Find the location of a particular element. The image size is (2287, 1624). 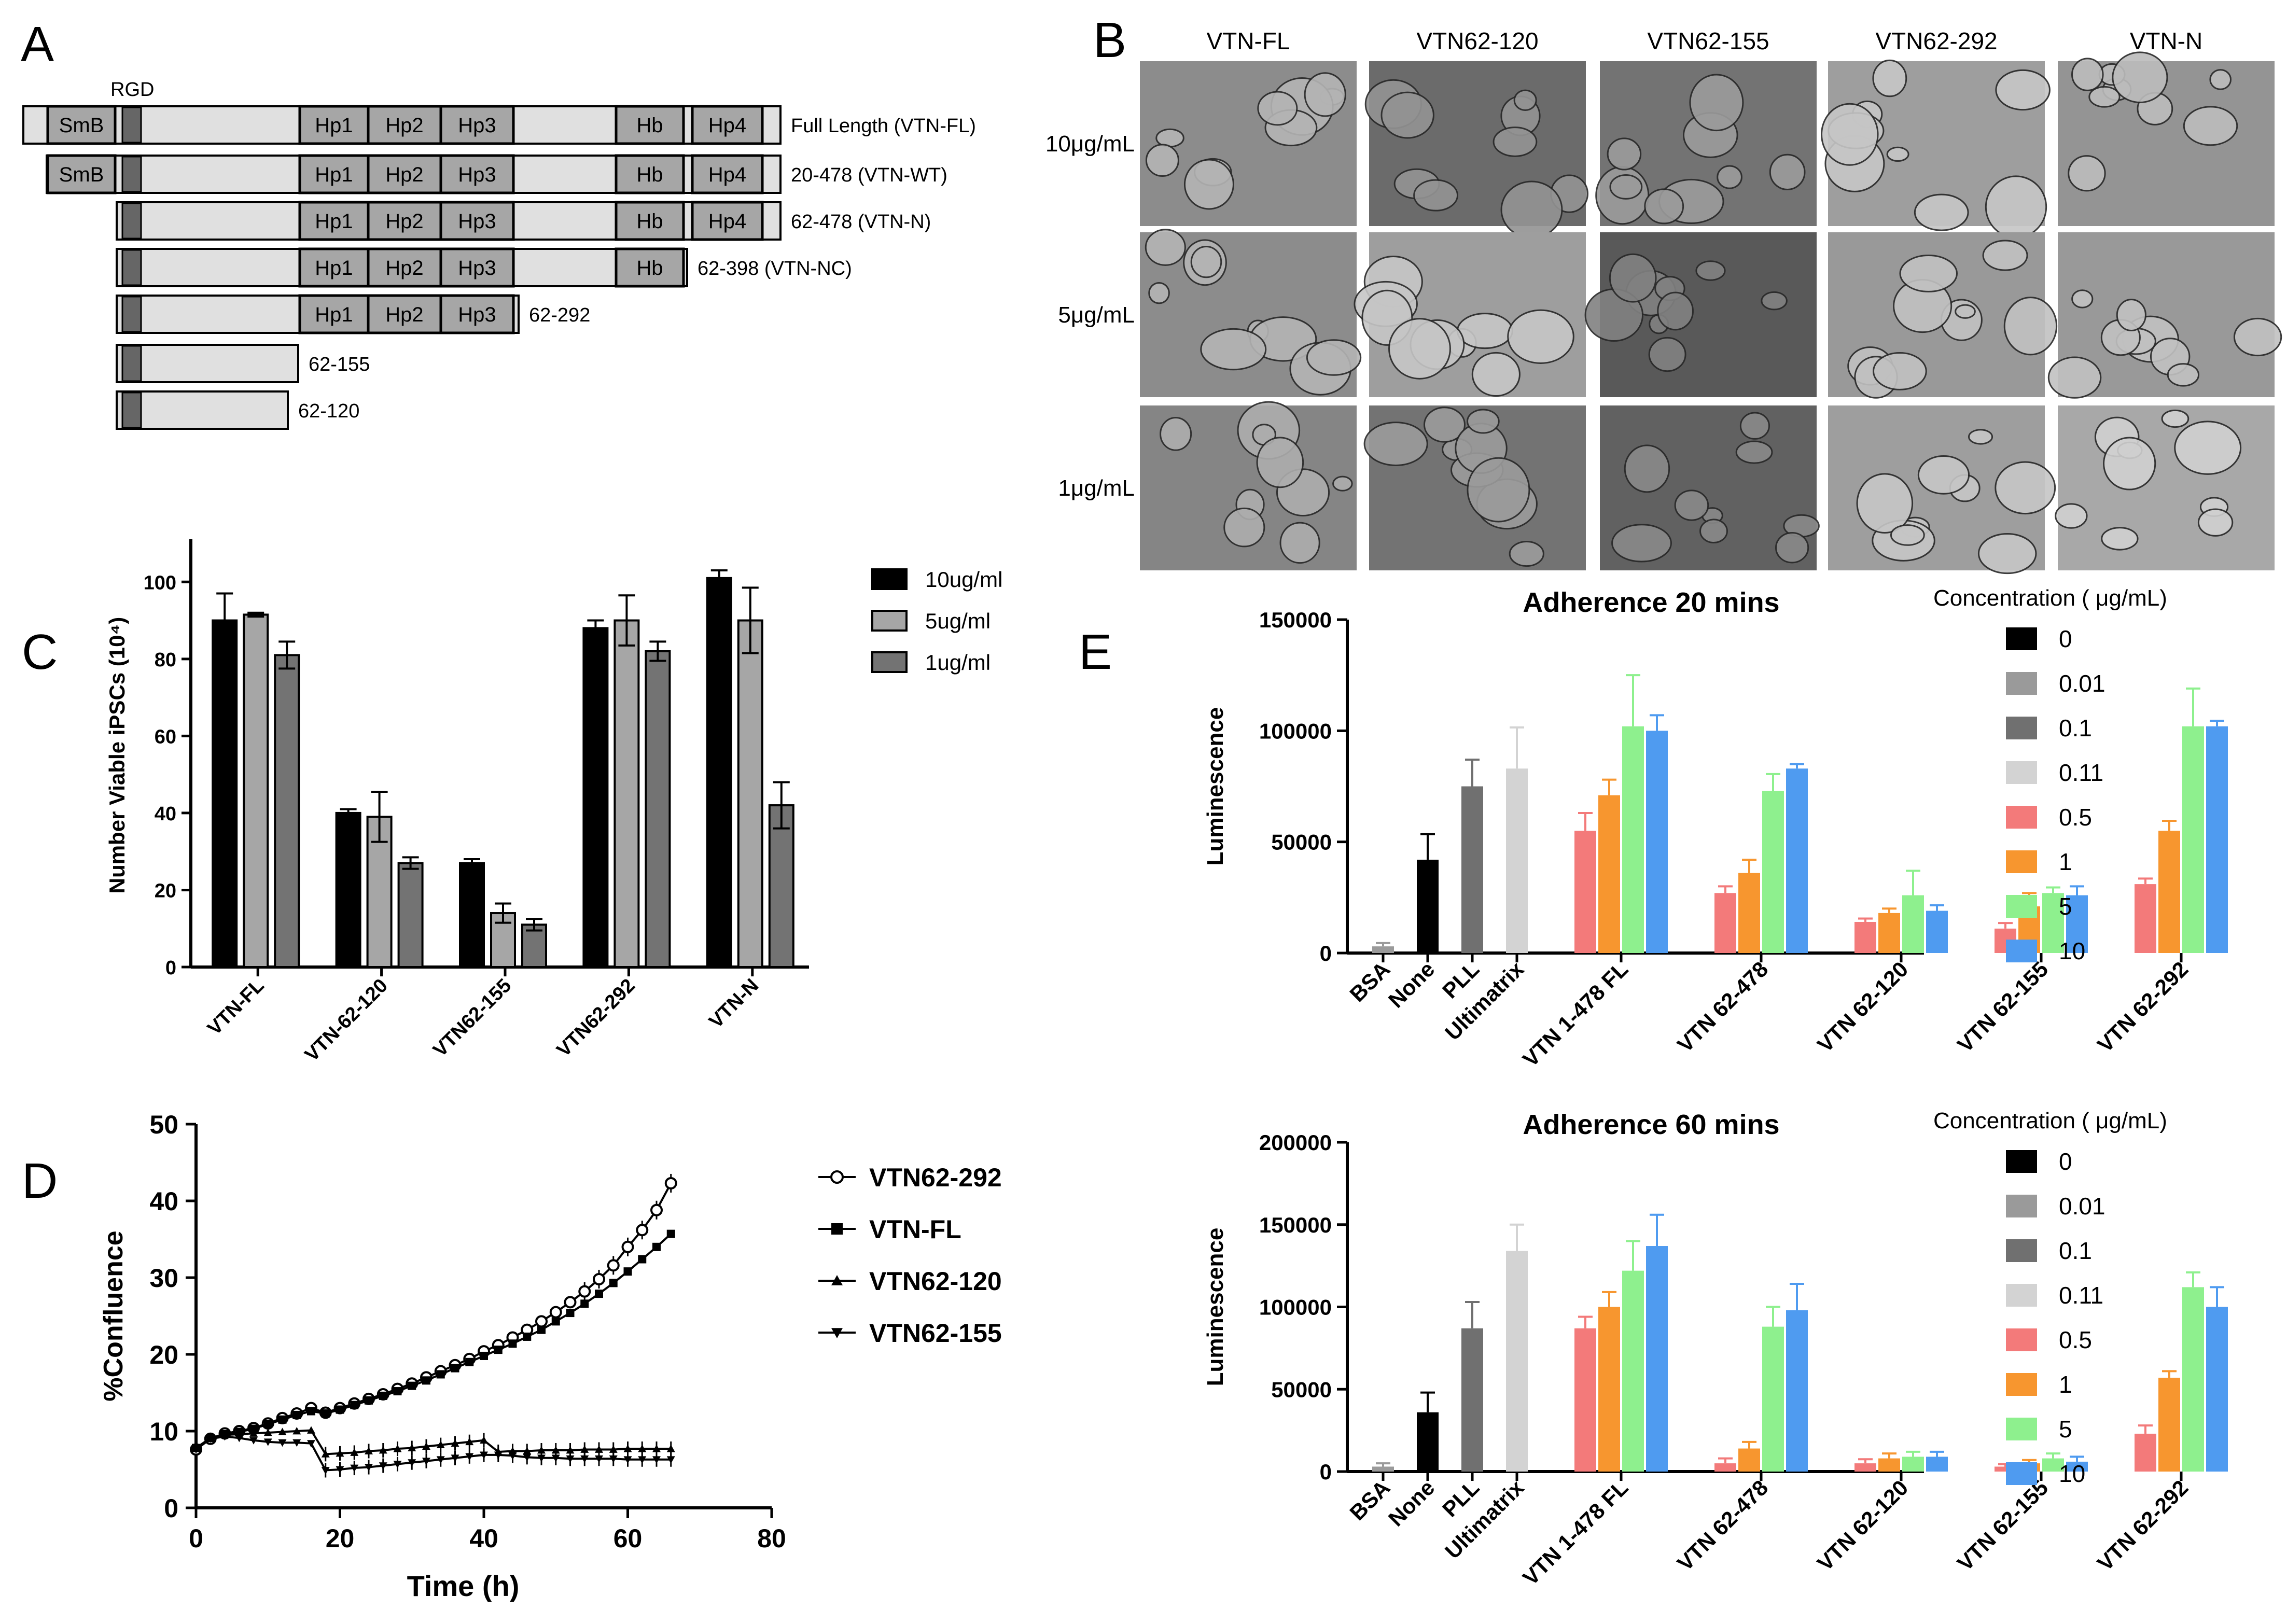

domain-label: Hp2 is located at coordinates (404, 221).